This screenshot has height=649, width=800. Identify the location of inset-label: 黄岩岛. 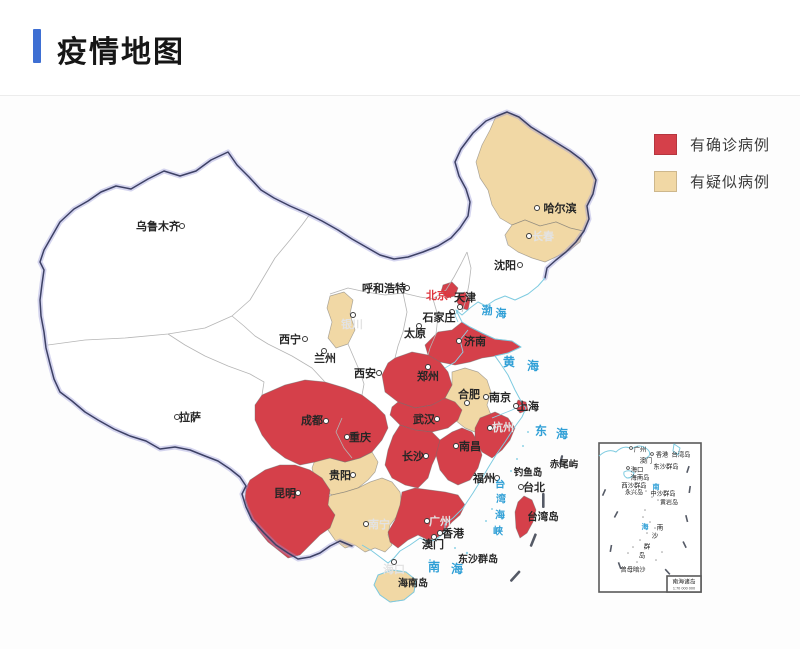
(669, 503).